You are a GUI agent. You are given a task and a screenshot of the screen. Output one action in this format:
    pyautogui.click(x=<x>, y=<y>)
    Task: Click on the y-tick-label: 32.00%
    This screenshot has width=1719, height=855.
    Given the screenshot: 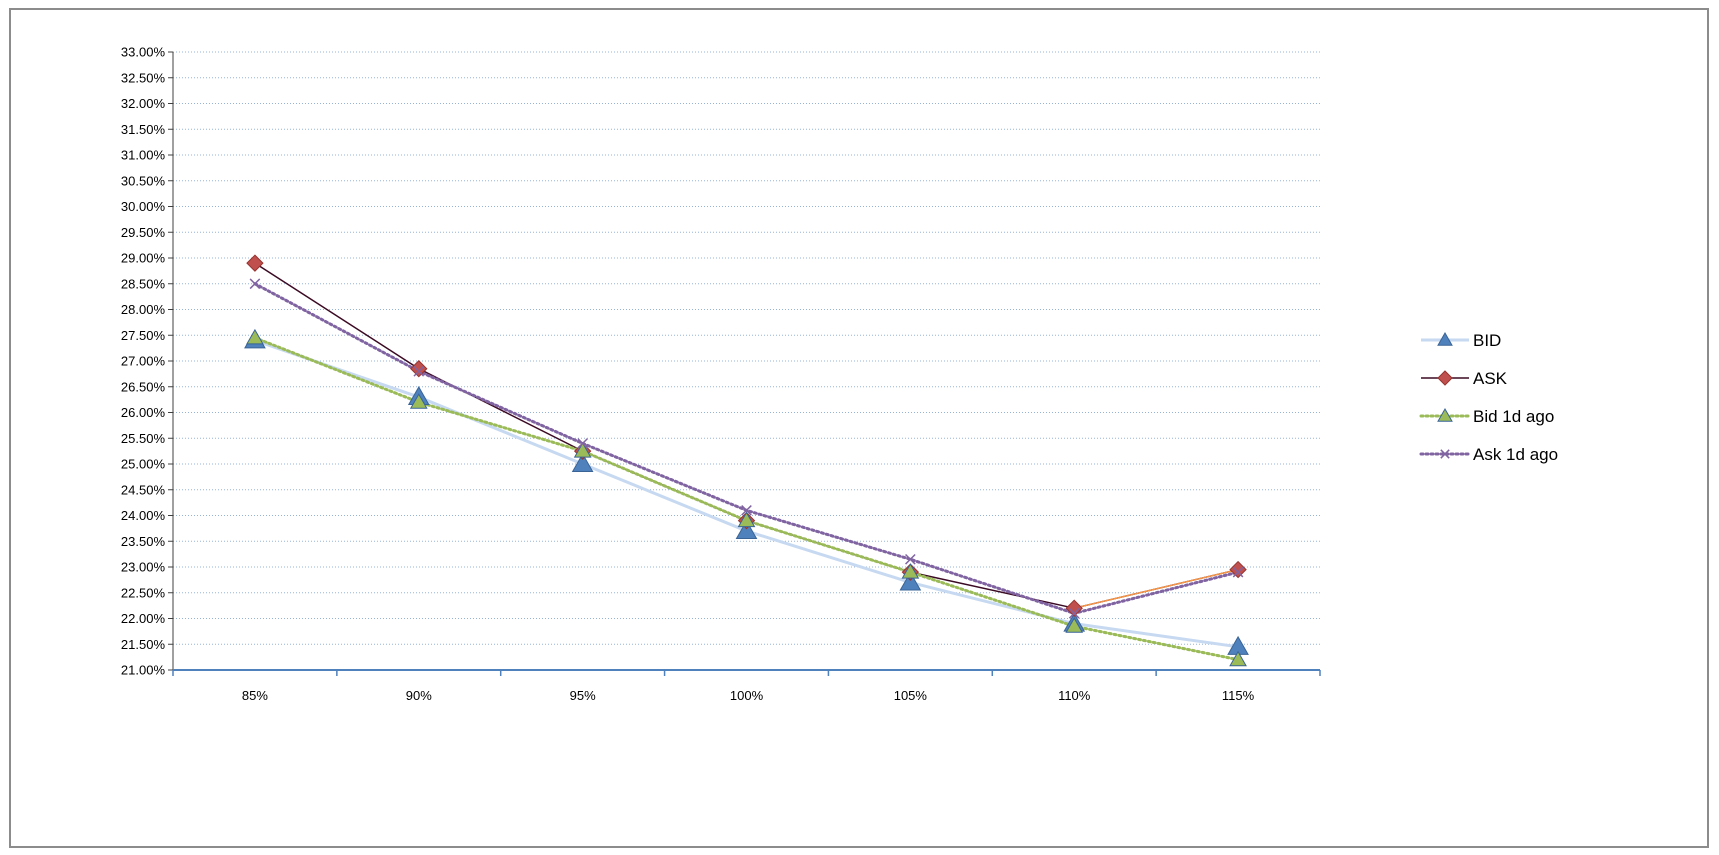 What is the action you would take?
    pyautogui.click(x=143, y=103)
    